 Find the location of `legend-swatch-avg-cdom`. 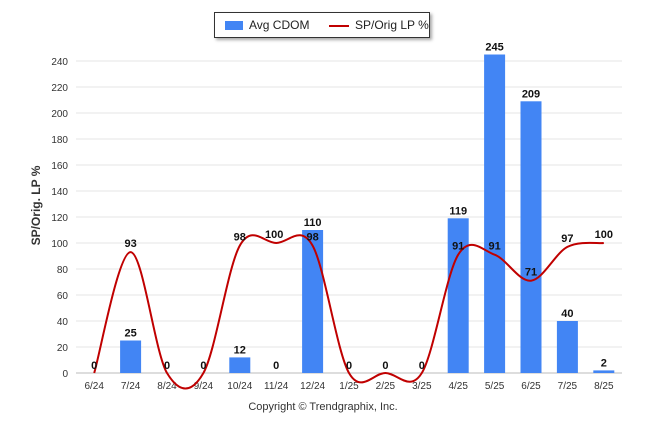

legend-swatch-avg-cdom is located at coordinates (234, 25).